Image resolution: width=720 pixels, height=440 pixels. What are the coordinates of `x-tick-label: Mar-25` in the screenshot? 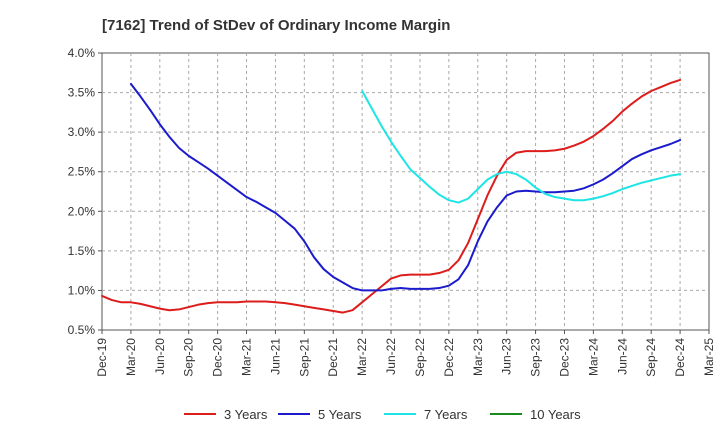 It's located at (709, 357).